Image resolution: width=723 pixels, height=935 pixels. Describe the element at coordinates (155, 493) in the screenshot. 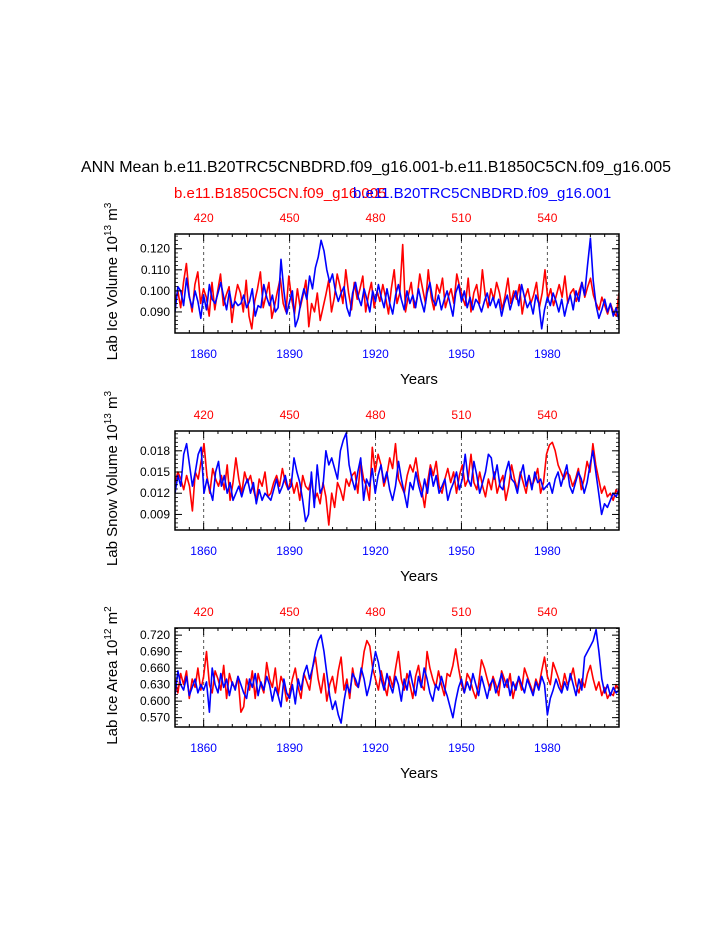

I see `y-tick-label-1: 0.012` at that location.